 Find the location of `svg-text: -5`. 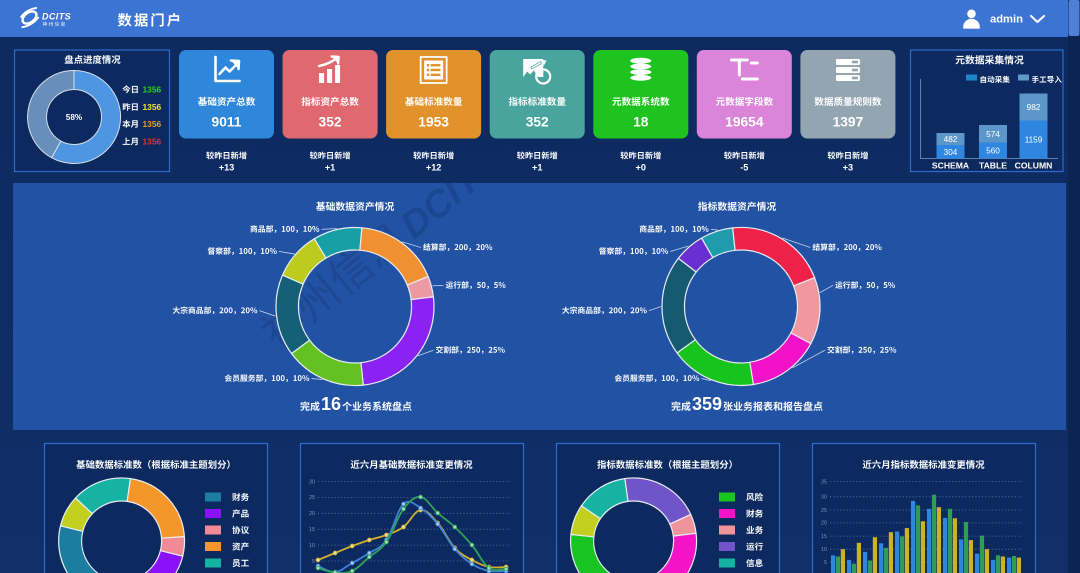

svg-text: -5 is located at coordinates (744, 168).